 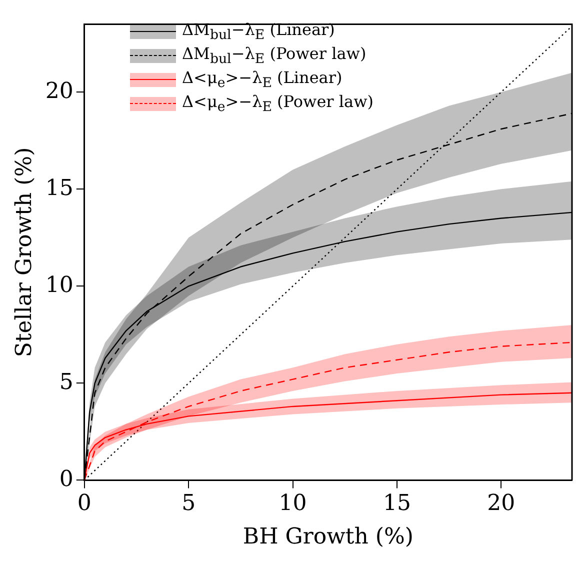 What do you see at coordinates (59, 91) in the screenshot?
I see `y-tick-label: 20` at bounding box center [59, 91].